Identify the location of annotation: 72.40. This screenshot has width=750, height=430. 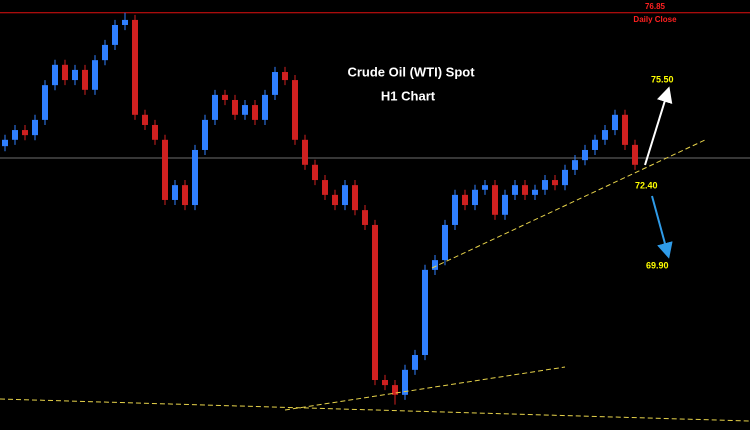
(646, 185).